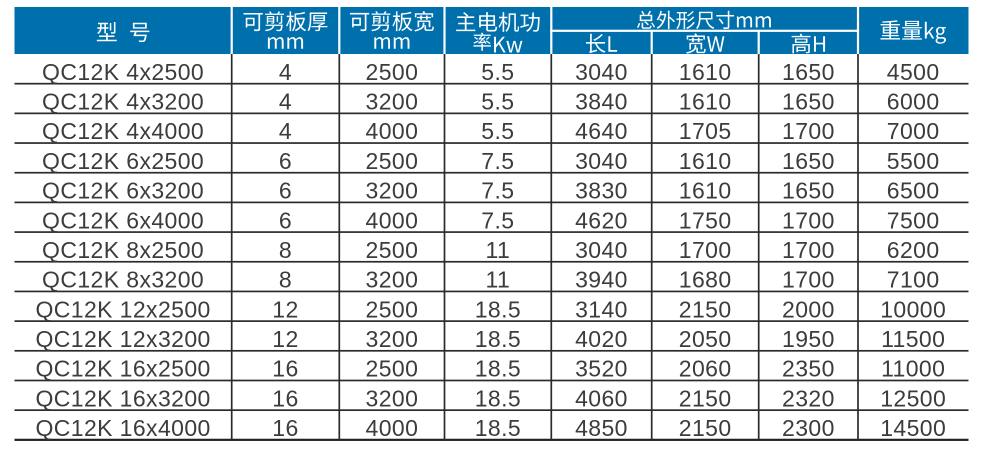 The image size is (992, 450). Describe the element at coordinates (913, 339) in the screenshot. I see `svg-text: 11500` at that location.